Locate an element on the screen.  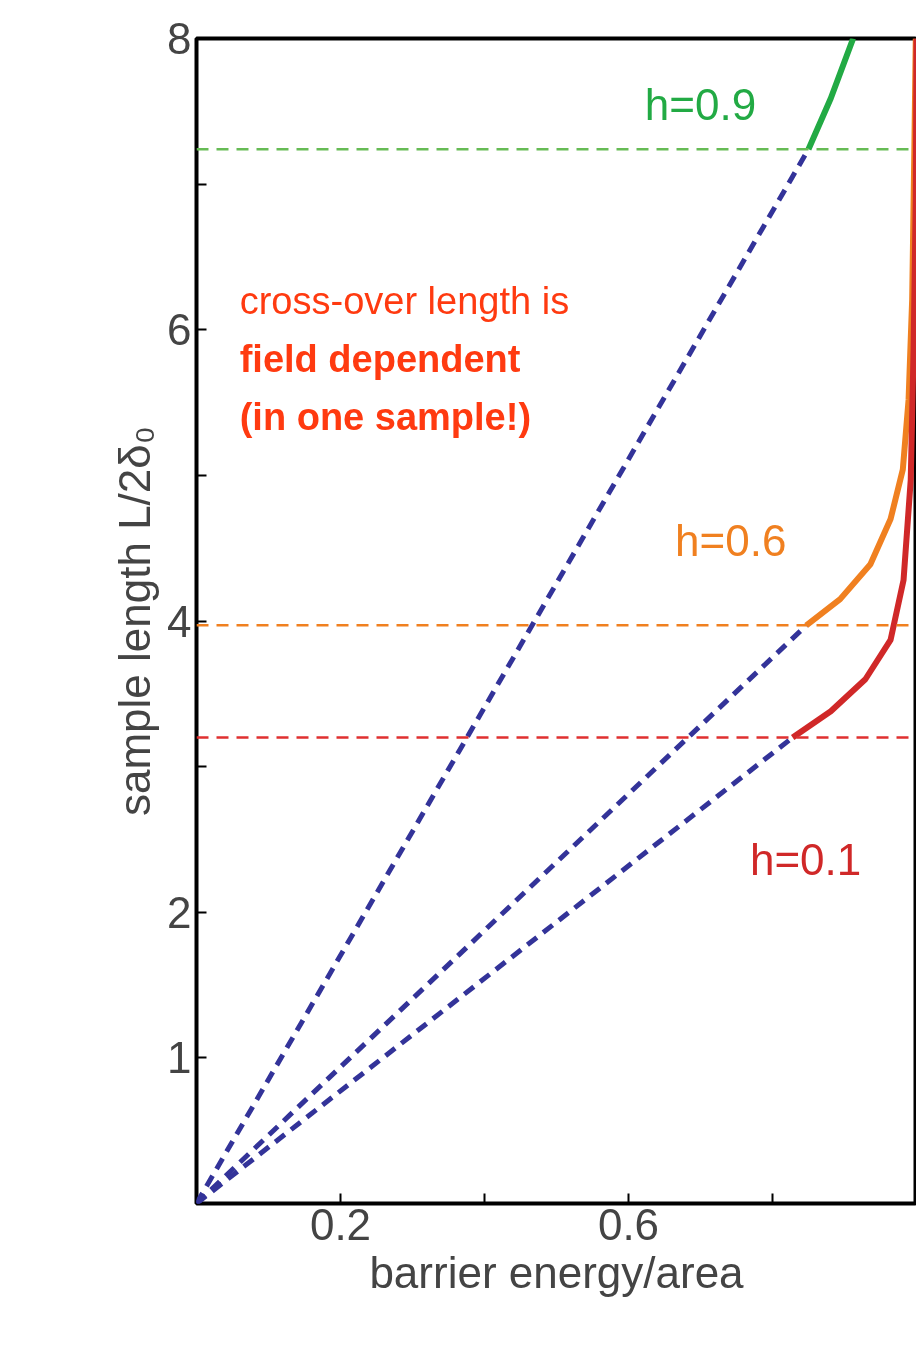
annotation: (in one sample!) is located at coordinates (385, 417).